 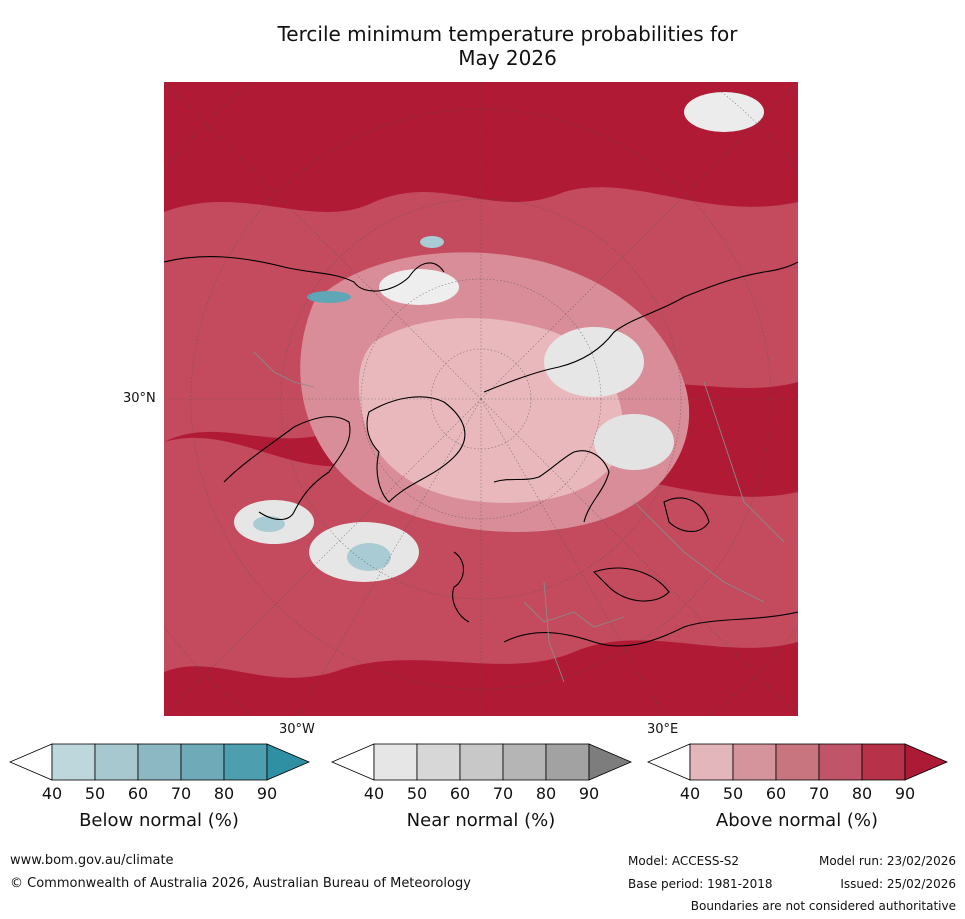 What do you see at coordinates (269, 524) in the screenshot?
I see `below-normal-patch-canada` at bounding box center [269, 524].